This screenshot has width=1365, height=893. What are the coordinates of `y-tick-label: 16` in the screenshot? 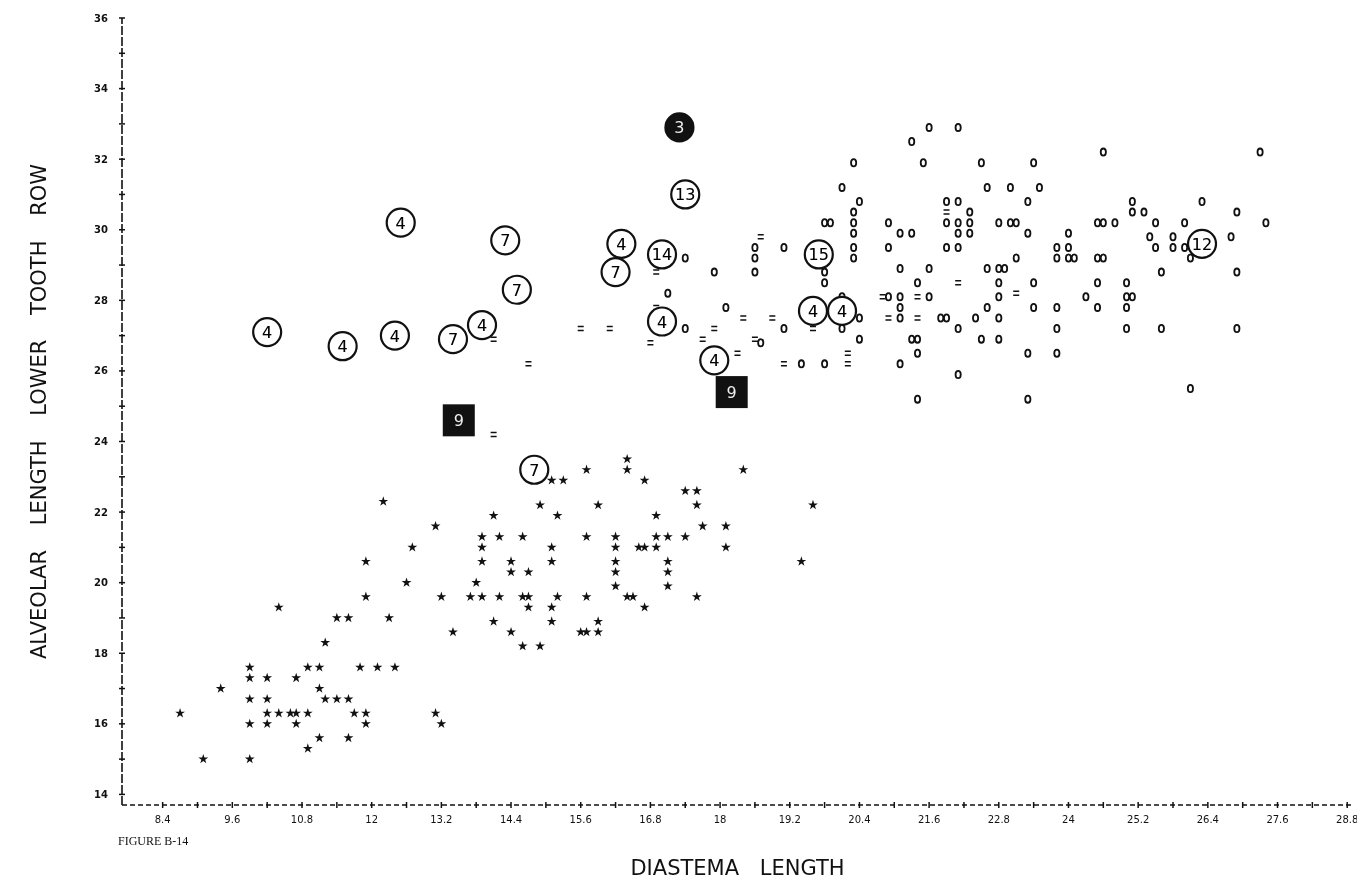 It's located at (101, 724).